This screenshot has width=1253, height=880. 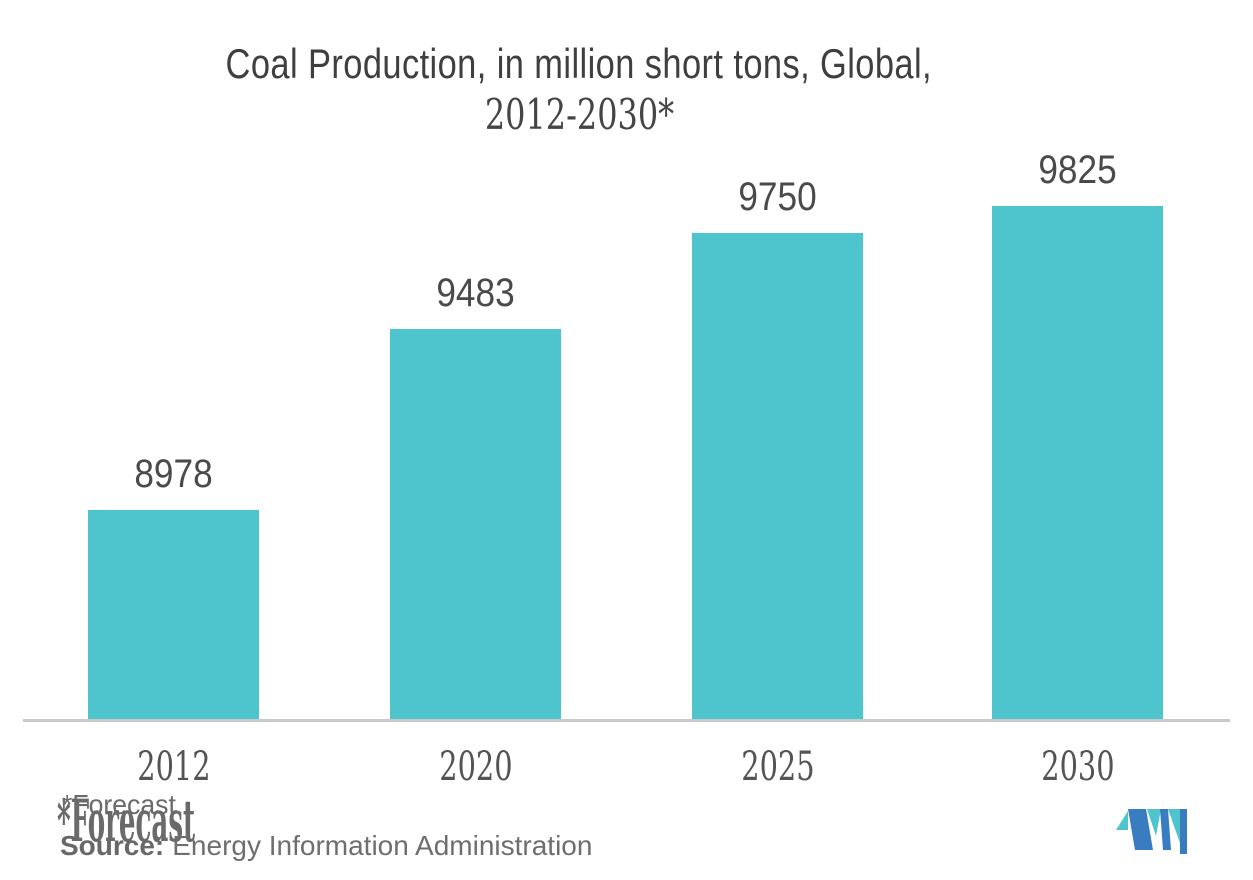 I want to click on x-axis-label-2012: 2012, so click(x=173, y=767).